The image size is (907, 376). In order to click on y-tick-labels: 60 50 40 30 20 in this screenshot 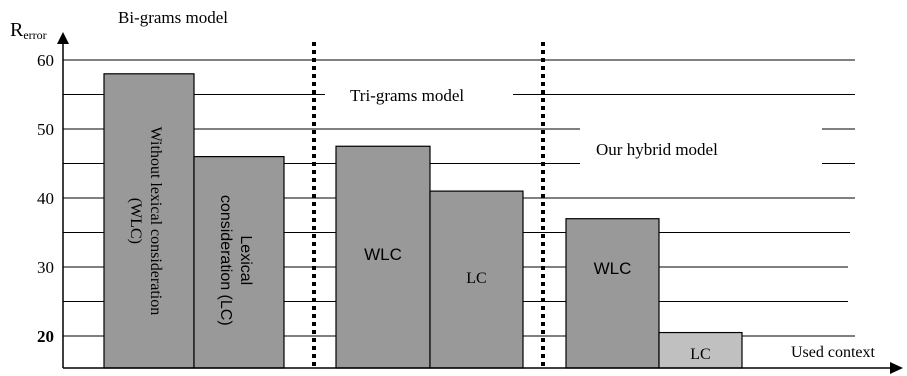, I will do `click(45, 198)`.